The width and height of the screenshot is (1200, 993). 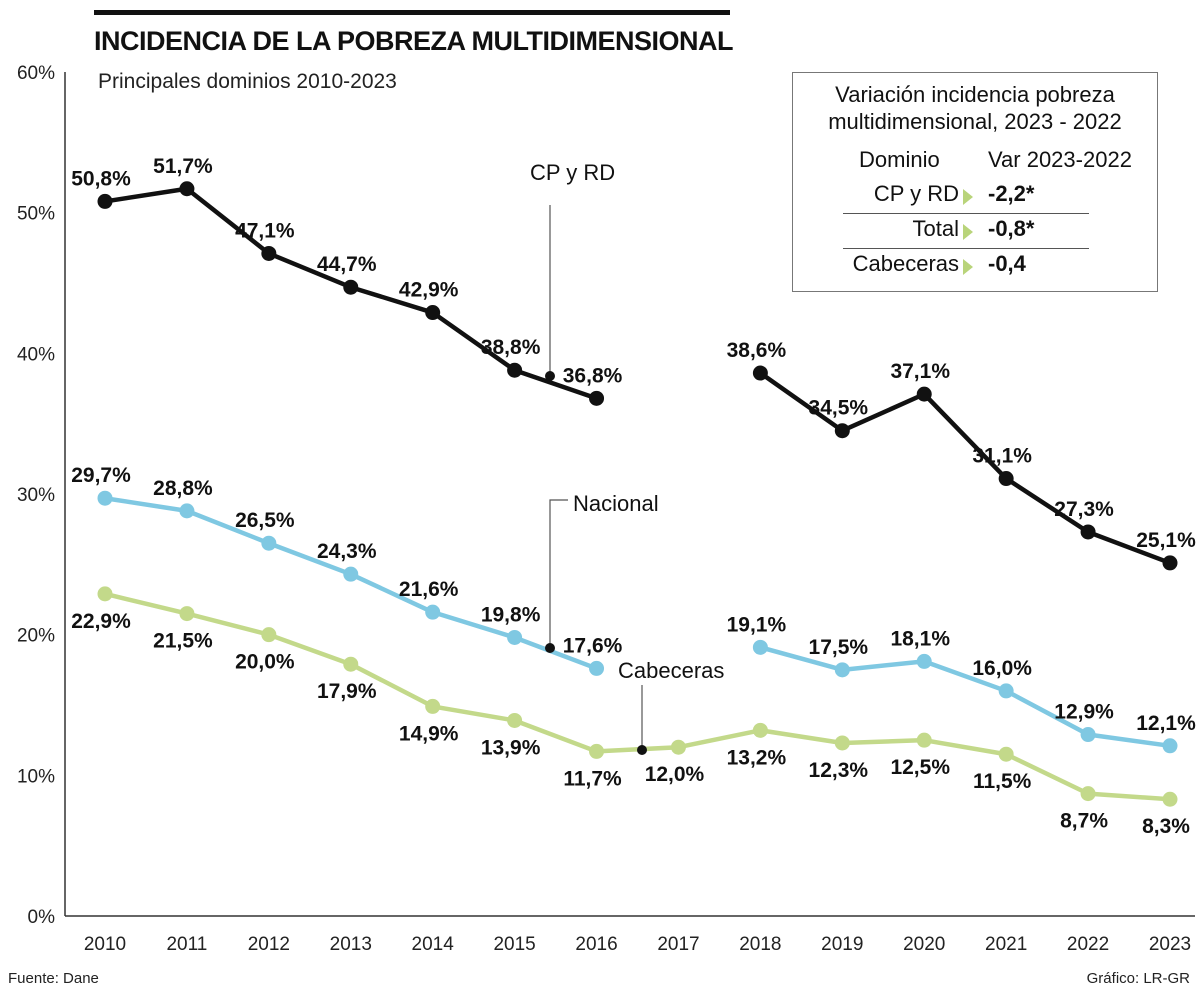 I want to click on x-tick-label: 2011, so click(x=186, y=944).